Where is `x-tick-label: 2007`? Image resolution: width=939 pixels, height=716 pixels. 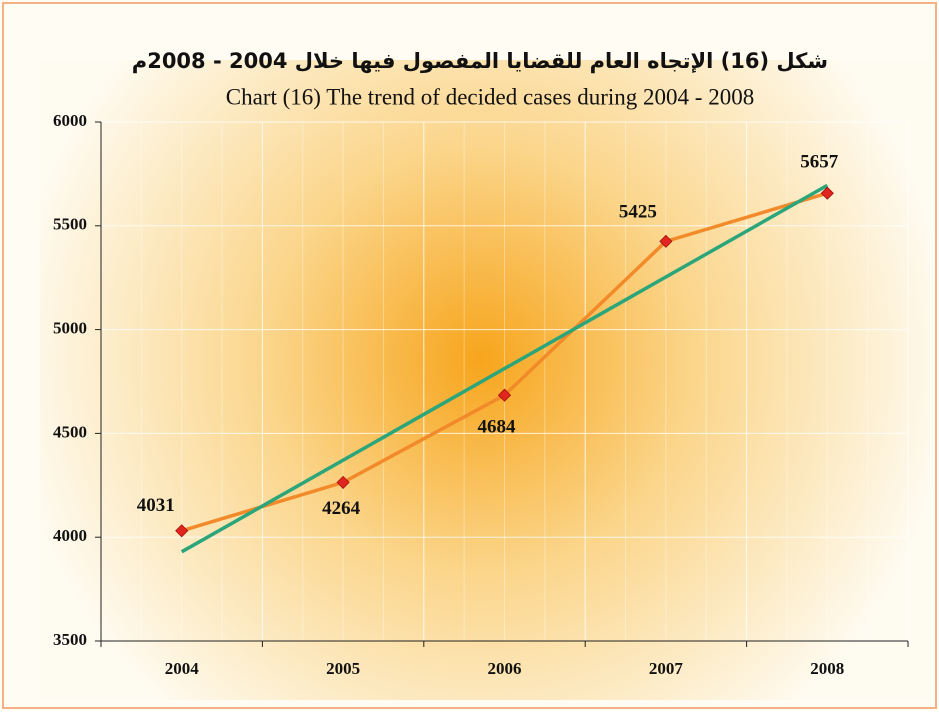
x-tick-label: 2007 is located at coordinates (666, 668).